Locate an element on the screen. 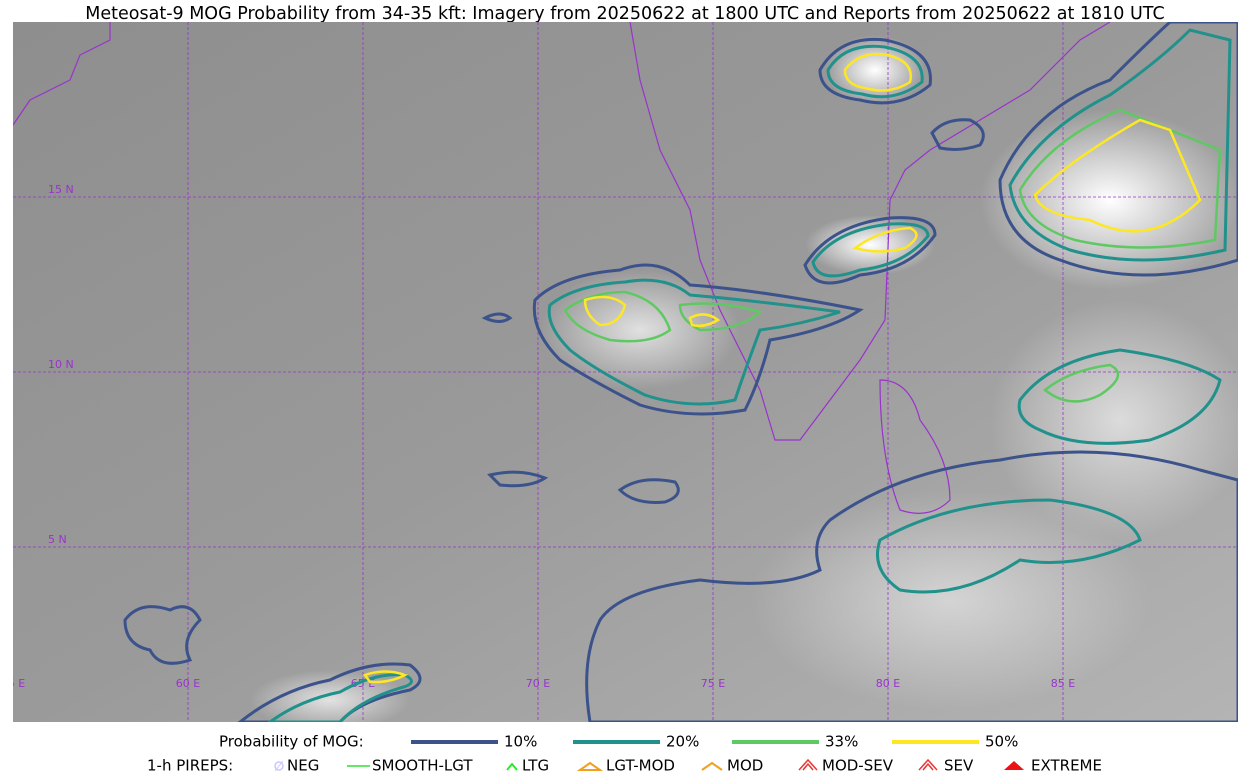 This screenshot has width=1250, height=782. pirep-label: LTG is located at coordinates (535, 766).